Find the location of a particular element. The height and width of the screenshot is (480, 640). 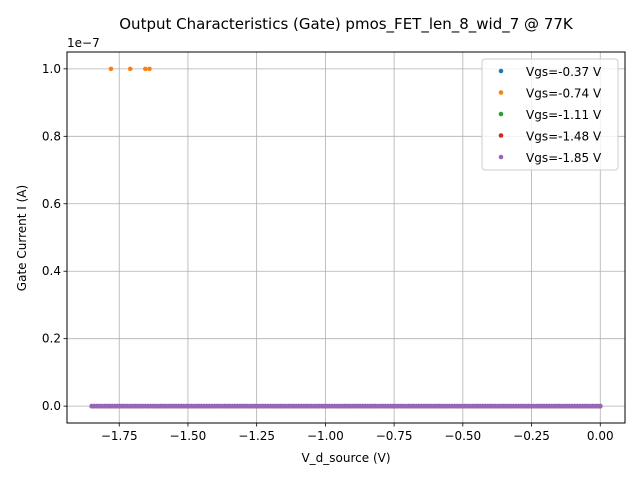

y-tick-label: 0.2 is located at coordinates (51, 339).